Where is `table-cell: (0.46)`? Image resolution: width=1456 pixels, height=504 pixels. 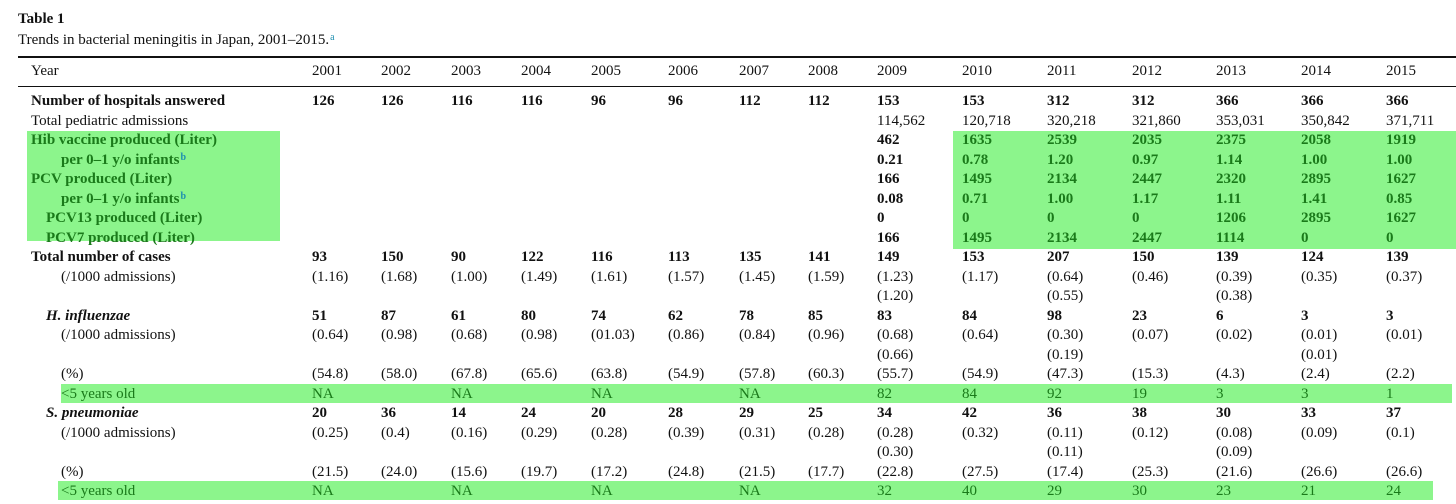
table-cell: (0.46) is located at coordinates (1150, 277).